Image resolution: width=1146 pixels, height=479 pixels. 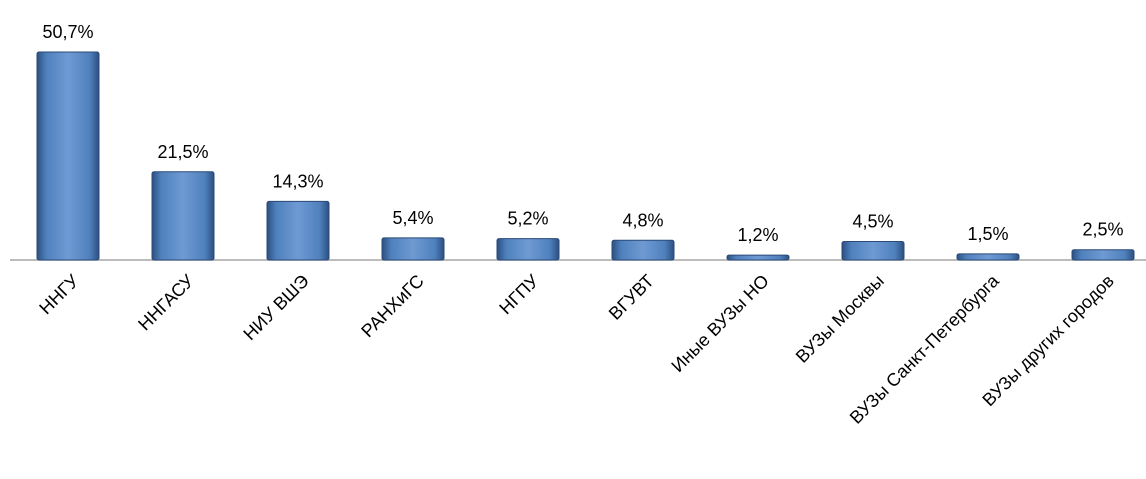 What do you see at coordinates (757, 235) in the screenshot?
I see `value-label: 1,2%` at bounding box center [757, 235].